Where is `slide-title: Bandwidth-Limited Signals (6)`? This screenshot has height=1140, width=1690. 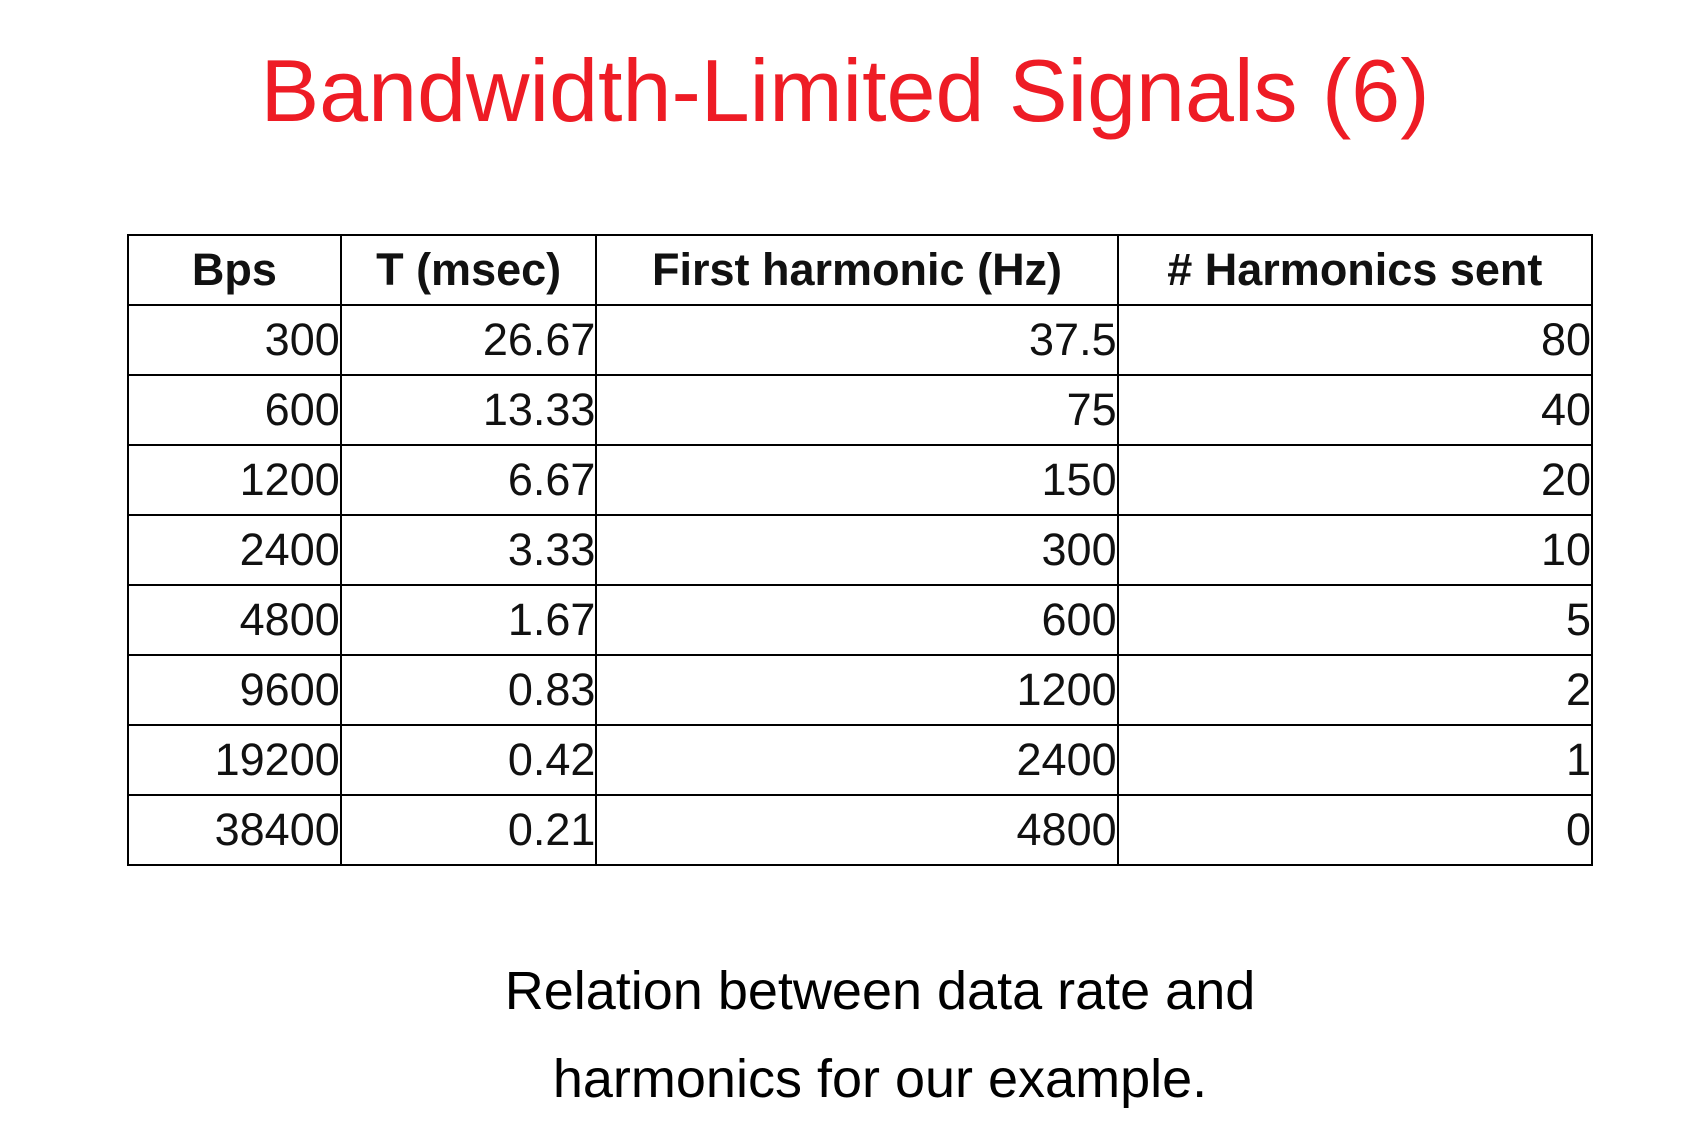 slide-title: Bandwidth-Limited Signals (6) is located at coordinates (845, 90).